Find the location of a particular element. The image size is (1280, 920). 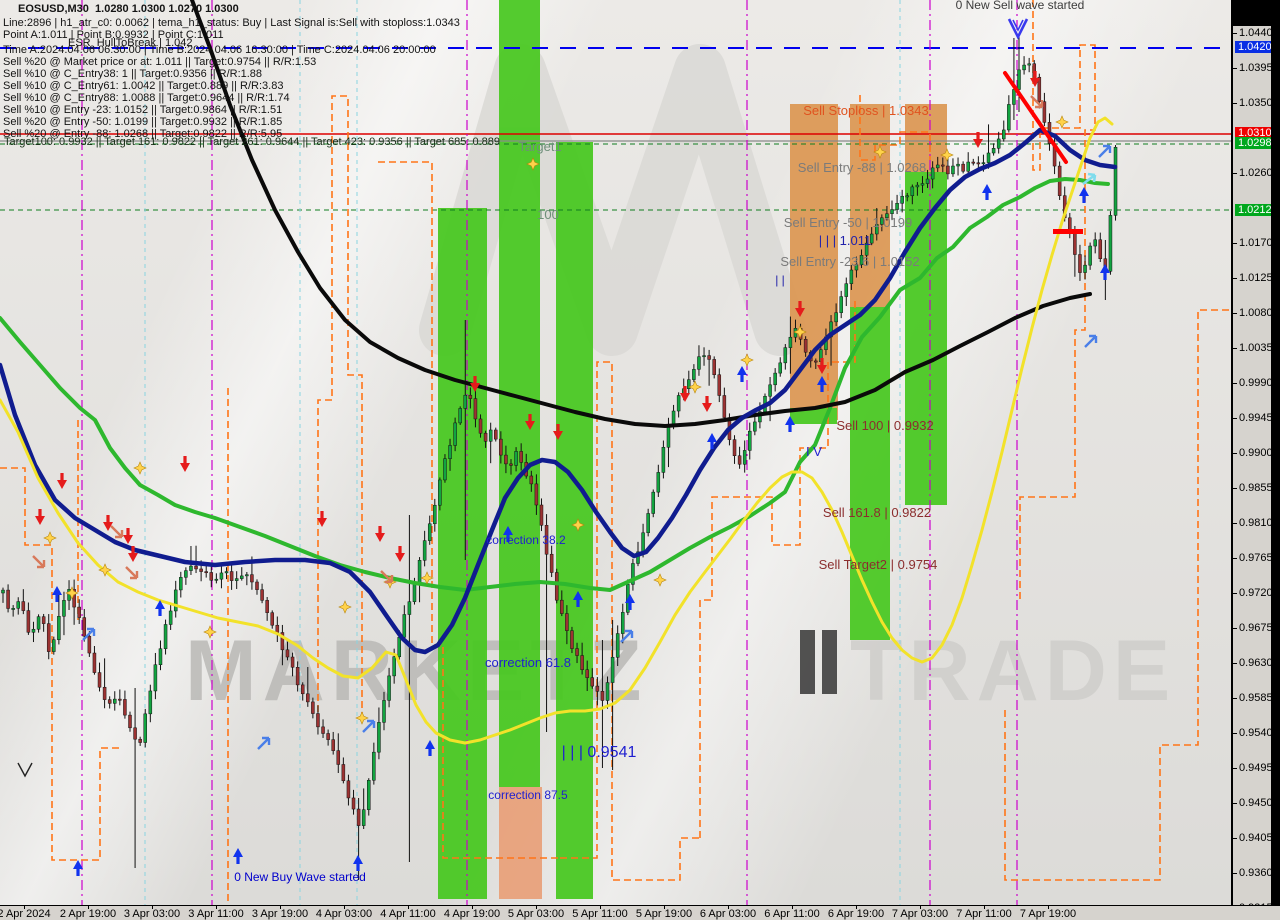

price-axis-label: 0.9765 is located at coordinates (1256, 558).